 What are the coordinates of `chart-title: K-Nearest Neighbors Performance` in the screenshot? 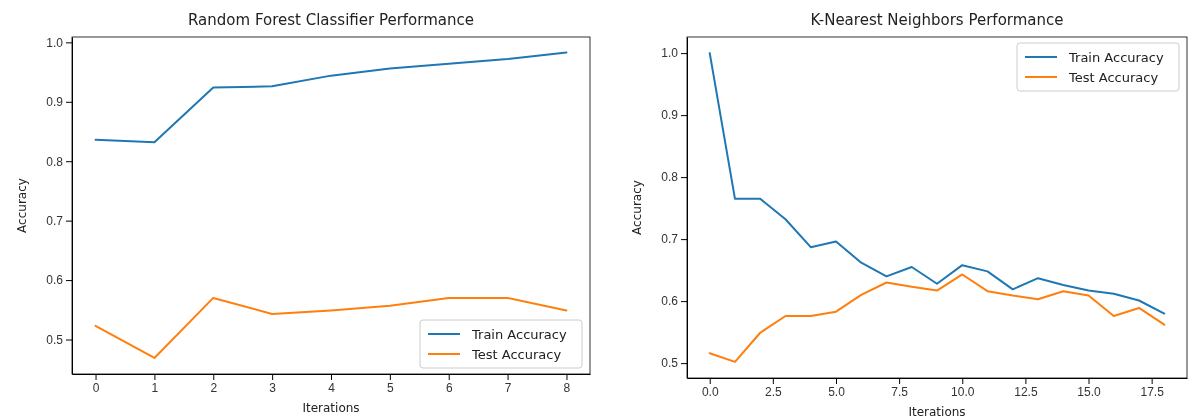 It's located at (937, 20).